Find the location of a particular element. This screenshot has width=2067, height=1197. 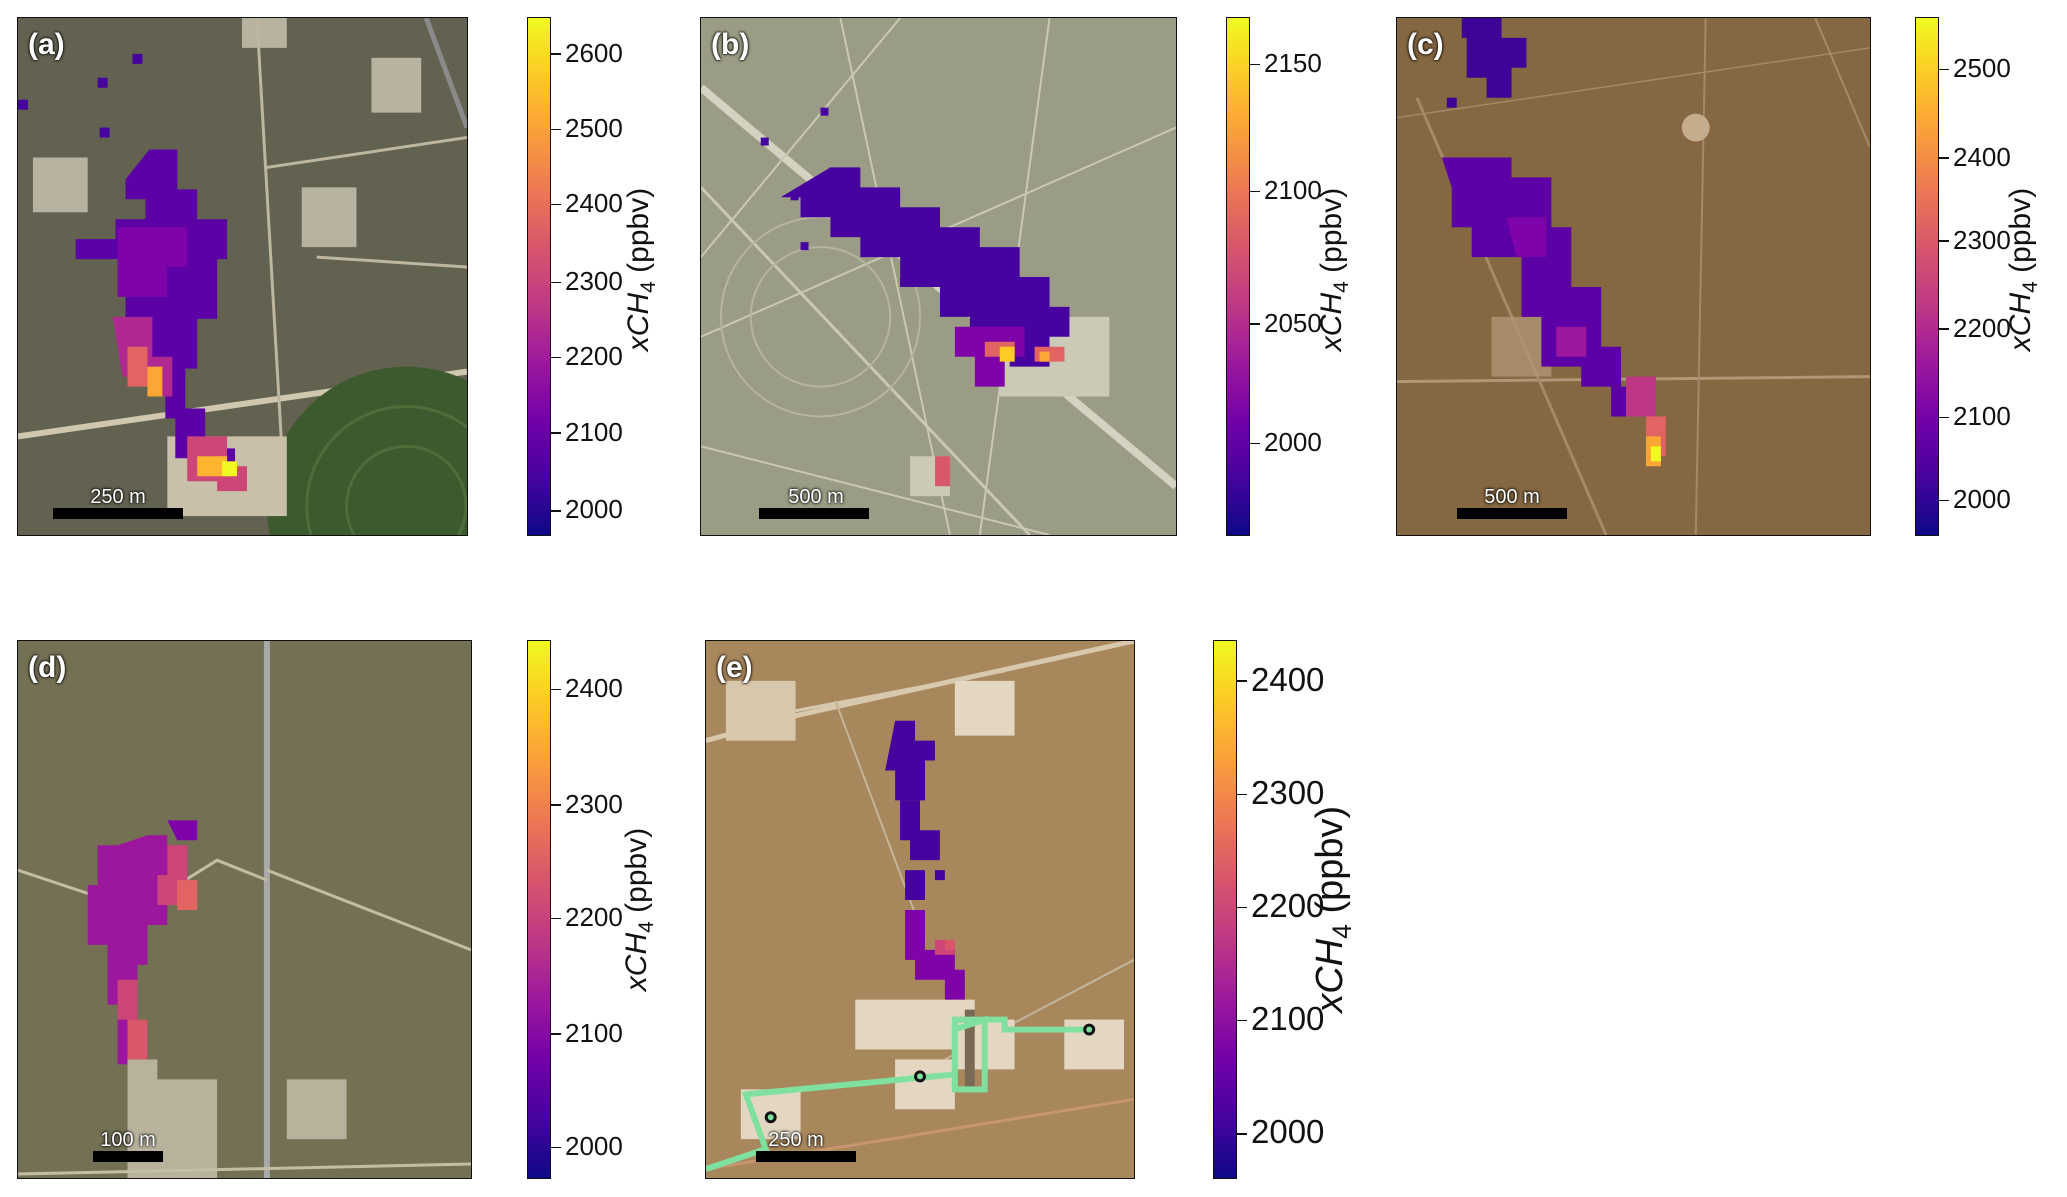

colorbar-title-b: xCH4 (ppbv) is located at coordinates (1334, 269).